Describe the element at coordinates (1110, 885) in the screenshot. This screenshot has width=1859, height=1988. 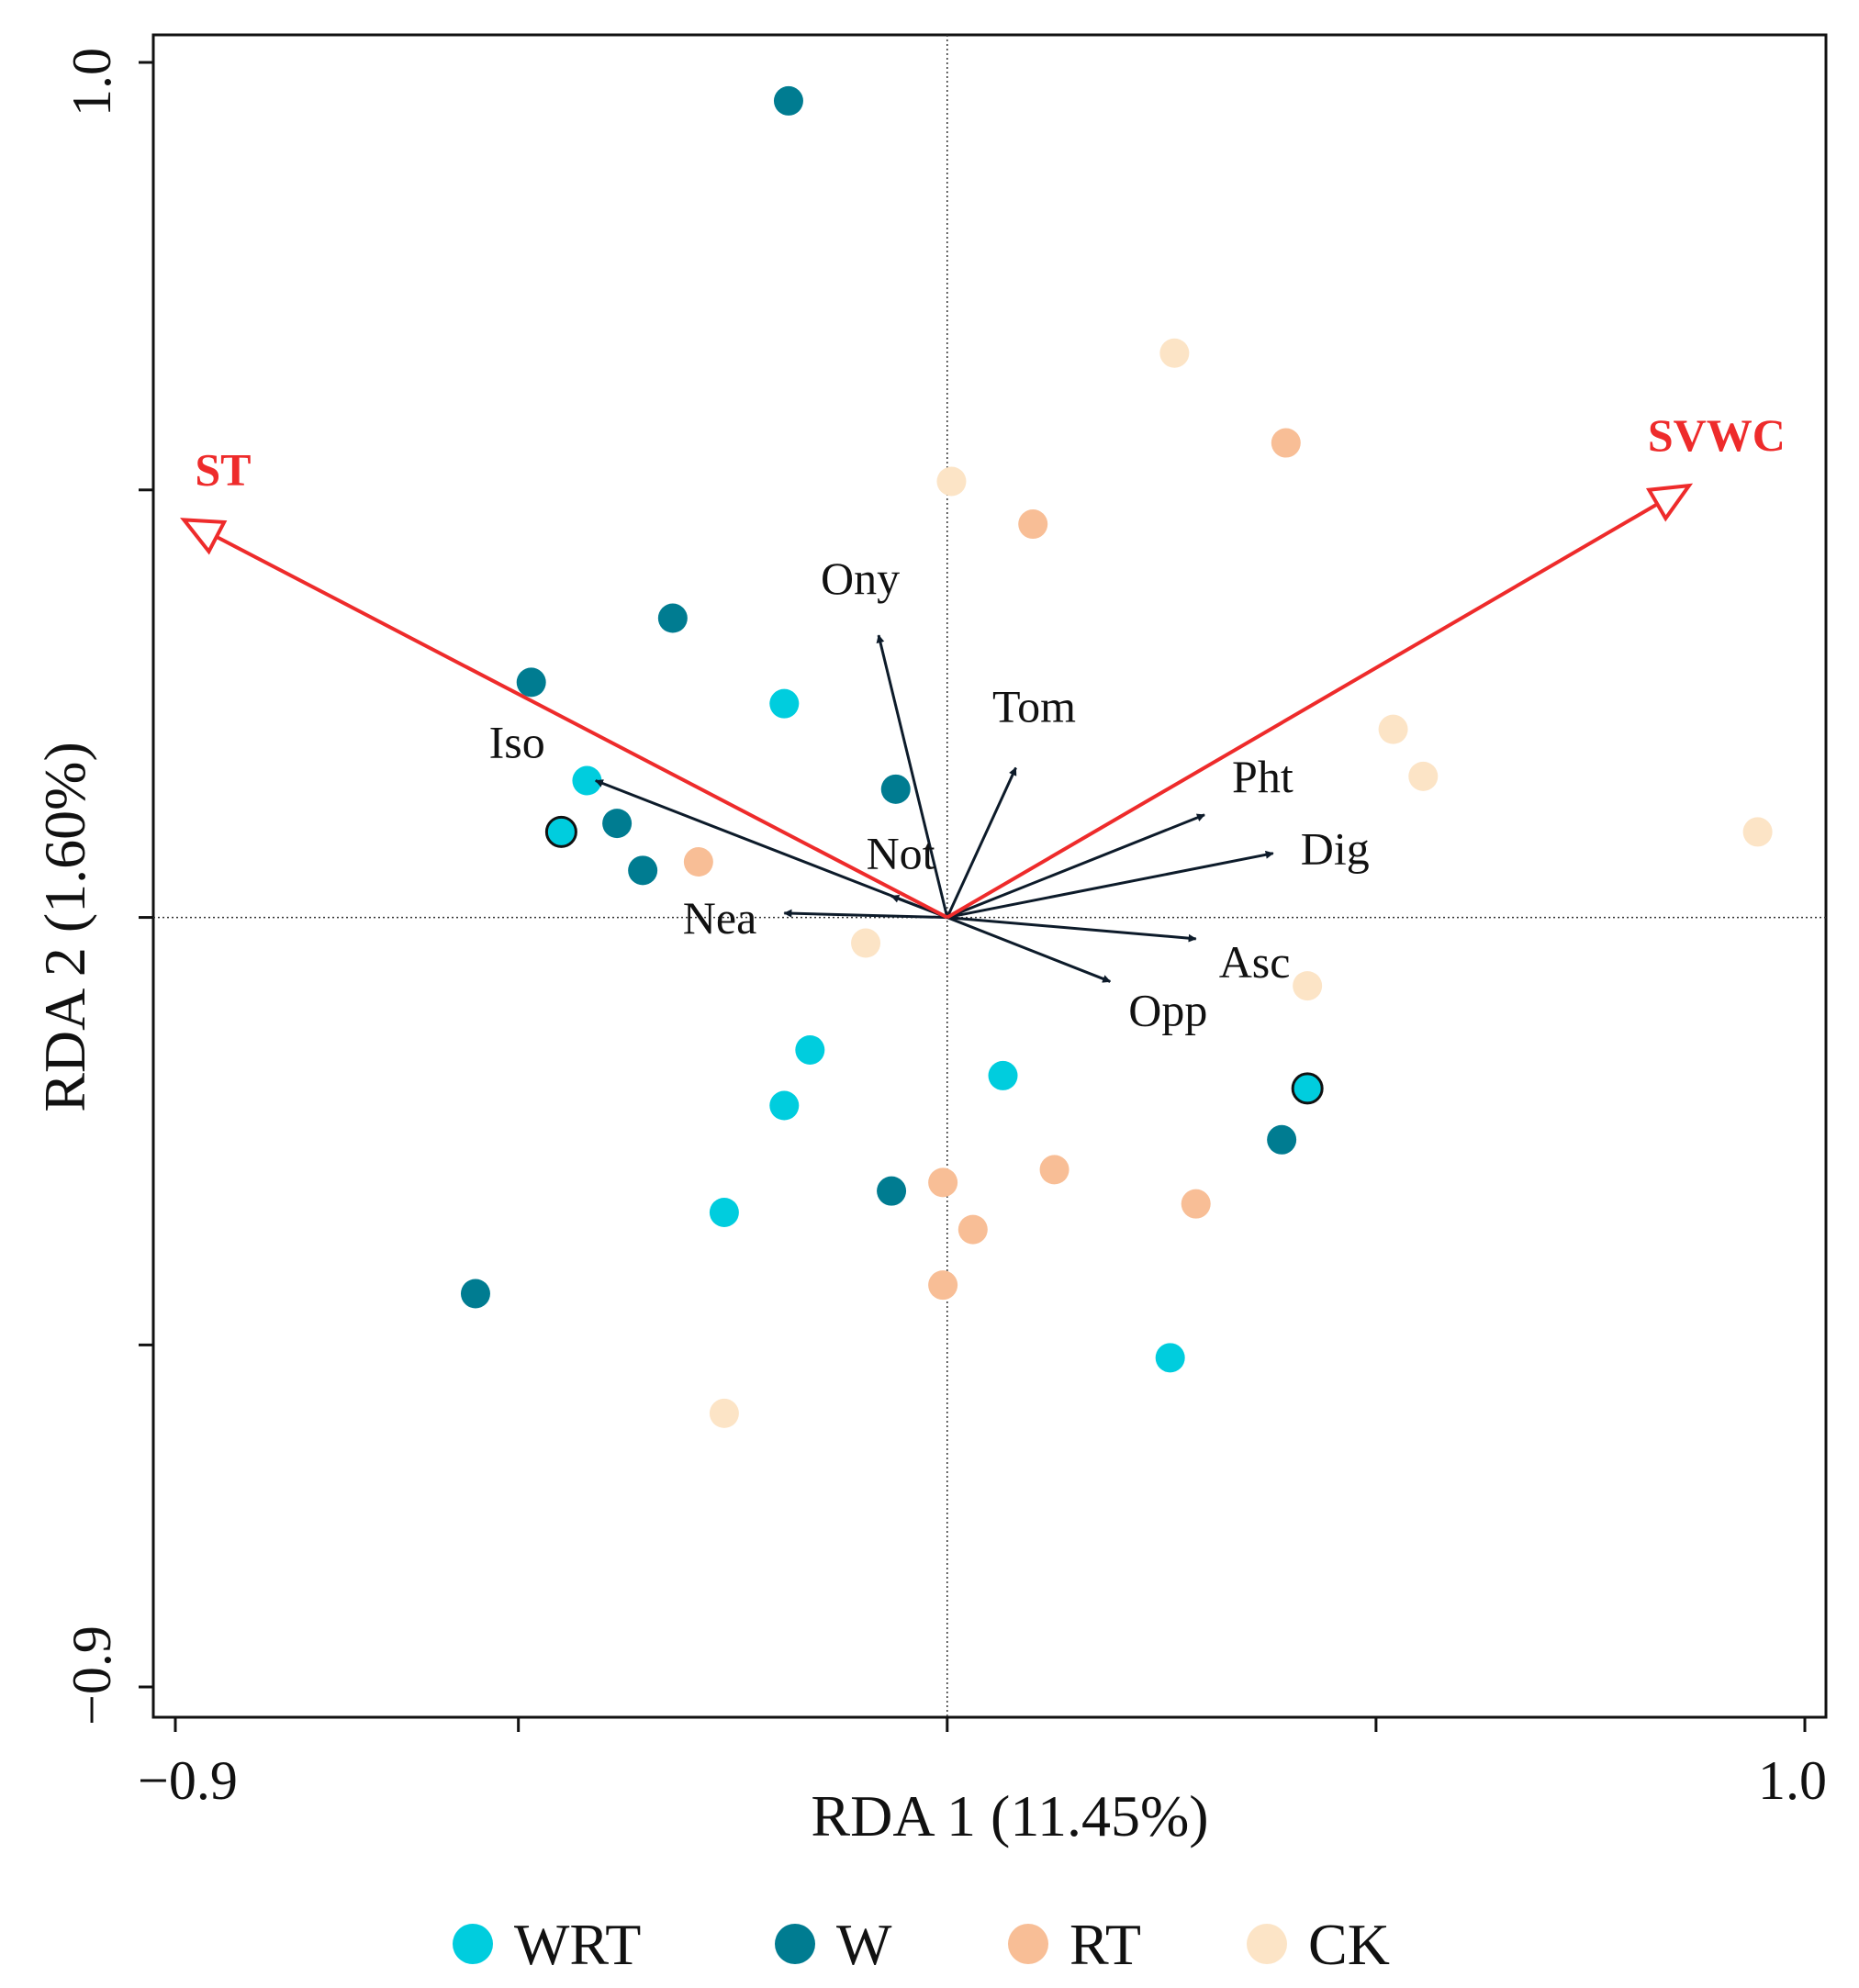
I see `species-arrow-dig` at that location.